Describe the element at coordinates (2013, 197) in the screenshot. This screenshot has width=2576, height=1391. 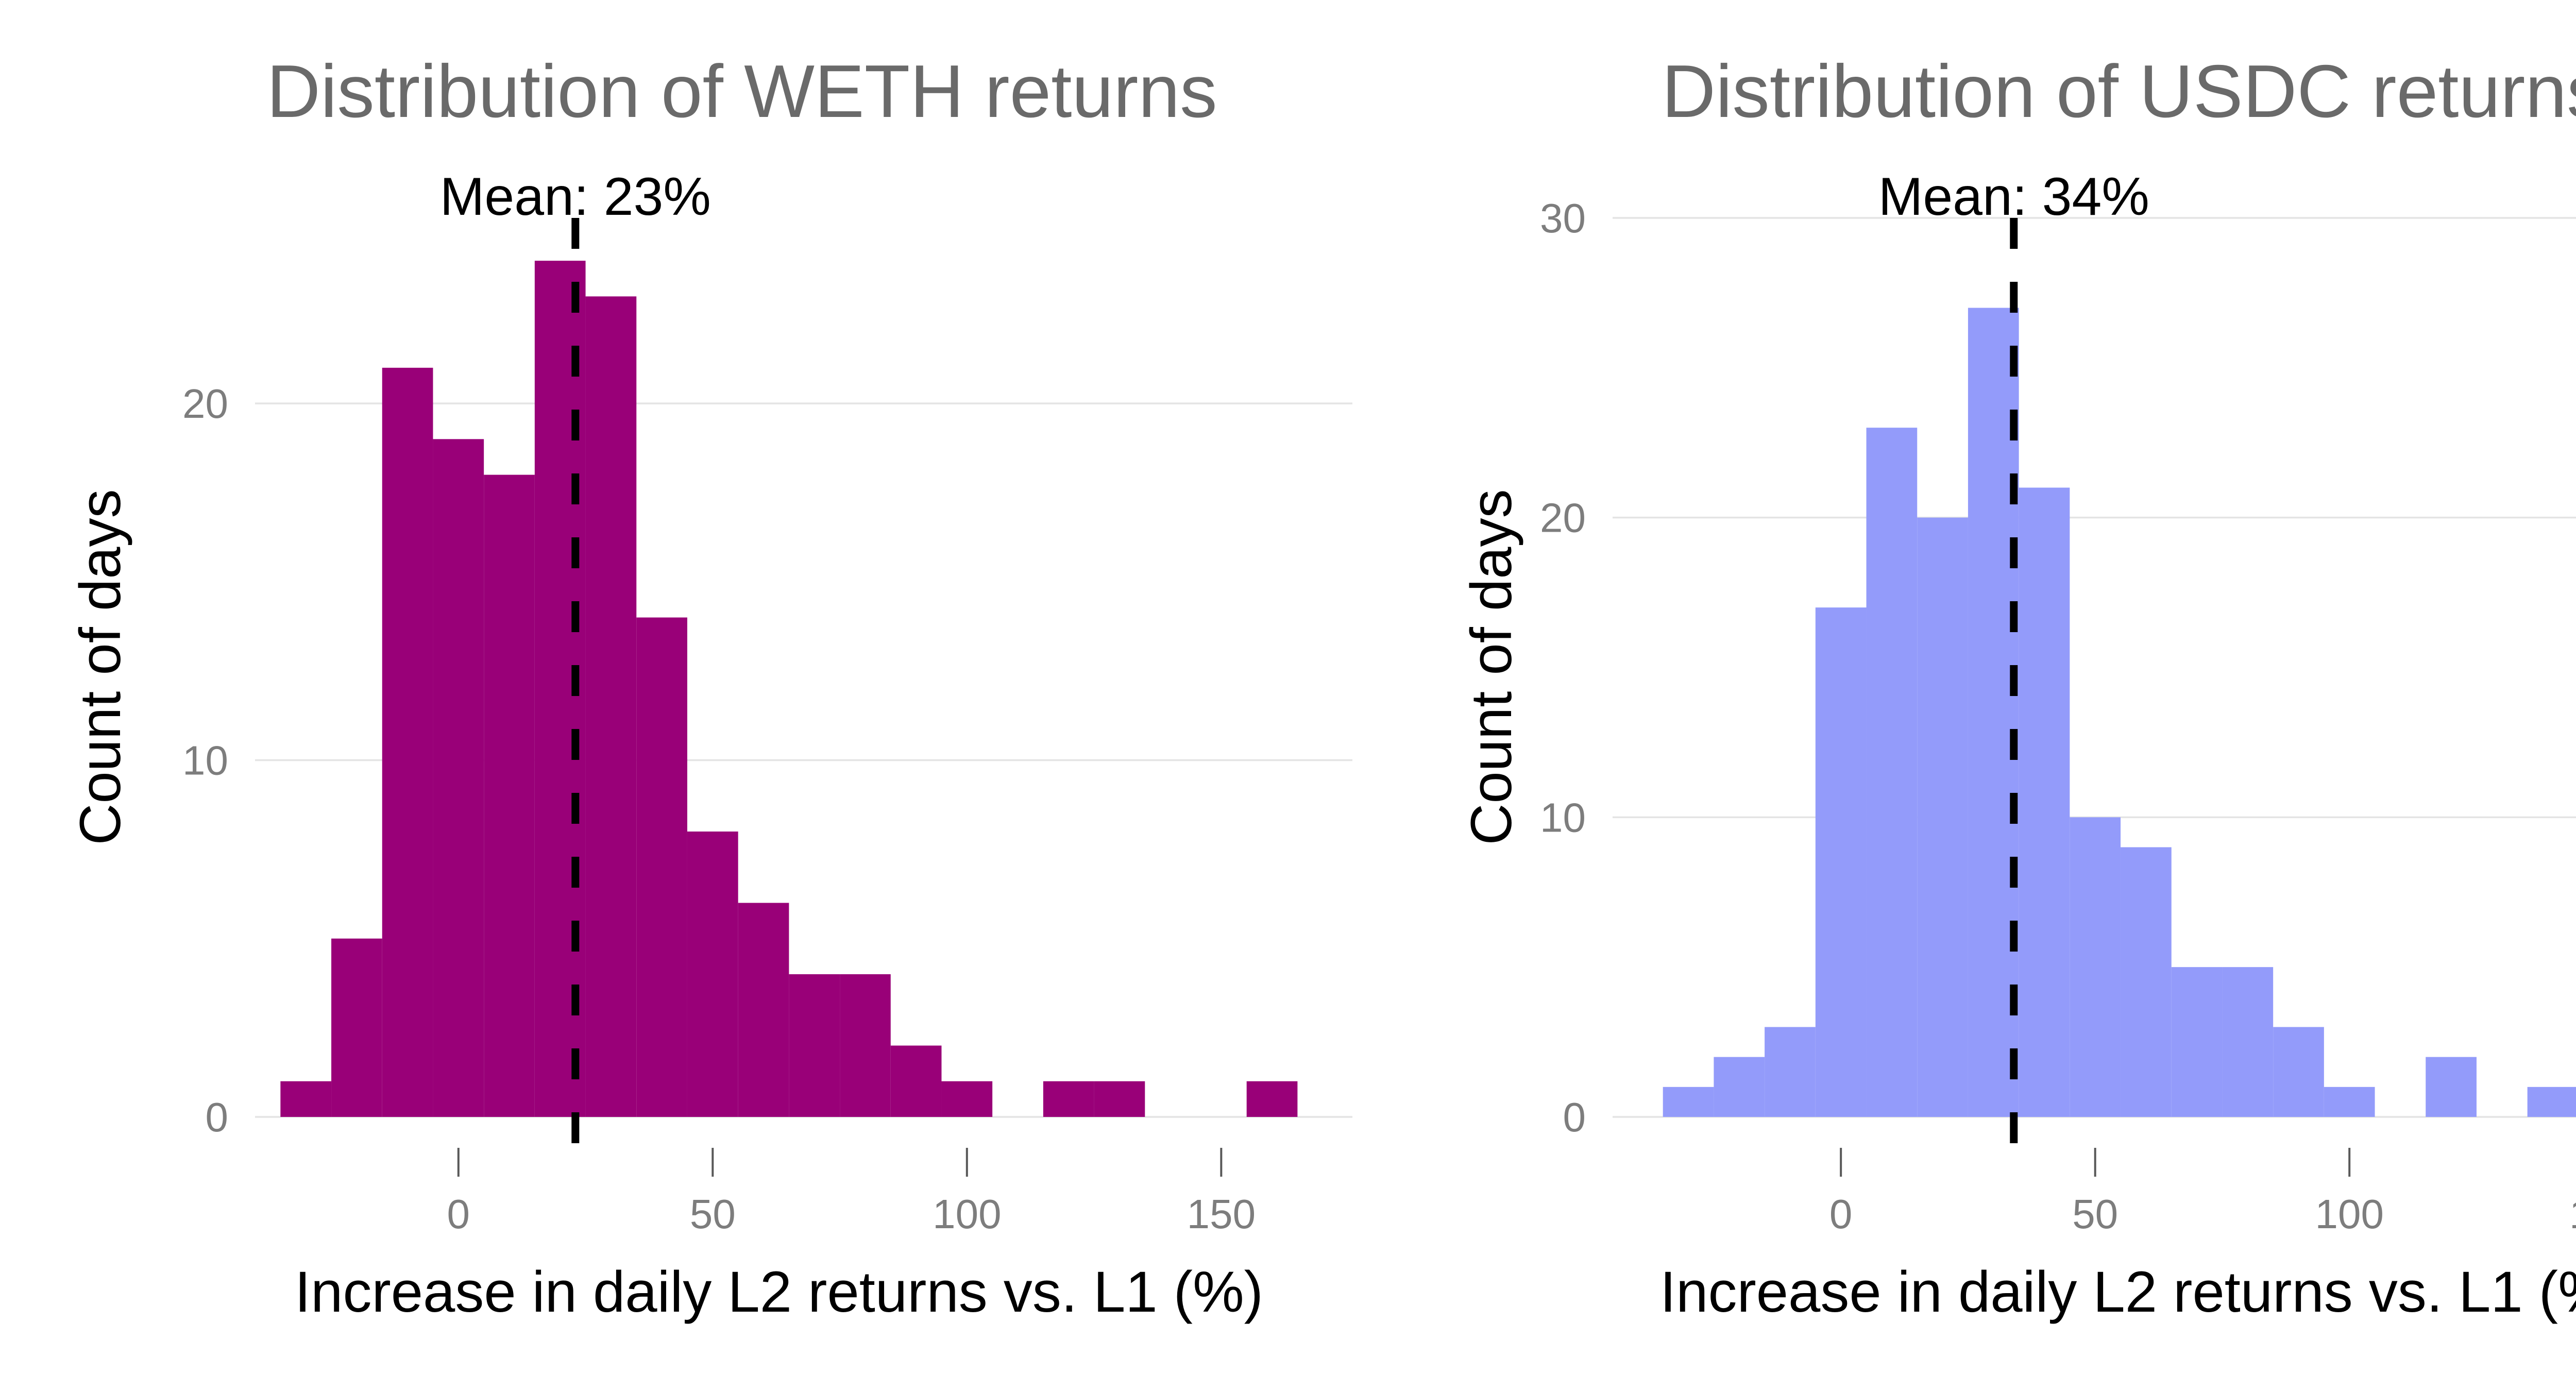
I see `mean-annotation: Mean: 34%` at that location.